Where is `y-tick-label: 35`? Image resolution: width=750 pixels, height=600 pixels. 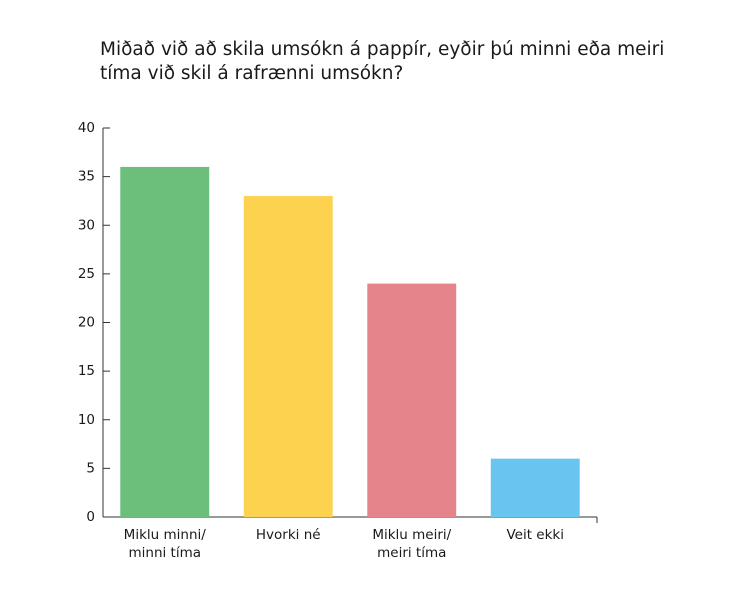
y-tick-label: 35 is located at coordinates (86, 177).